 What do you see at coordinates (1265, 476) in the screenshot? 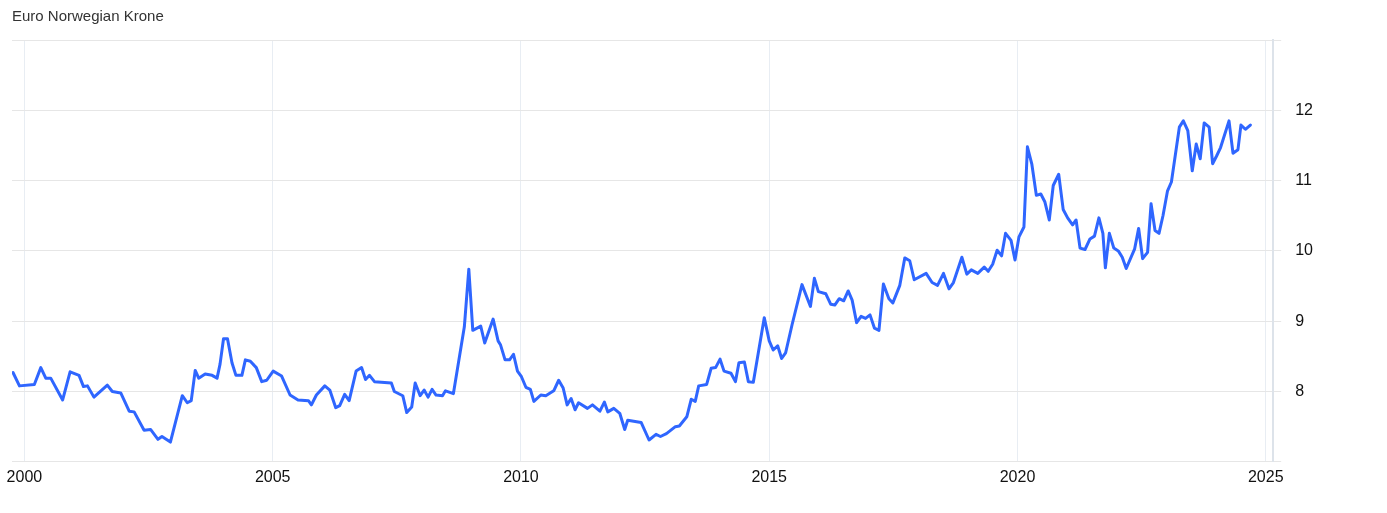
I see `x-tick-label: 2025` at bounding box center [1265, 476].